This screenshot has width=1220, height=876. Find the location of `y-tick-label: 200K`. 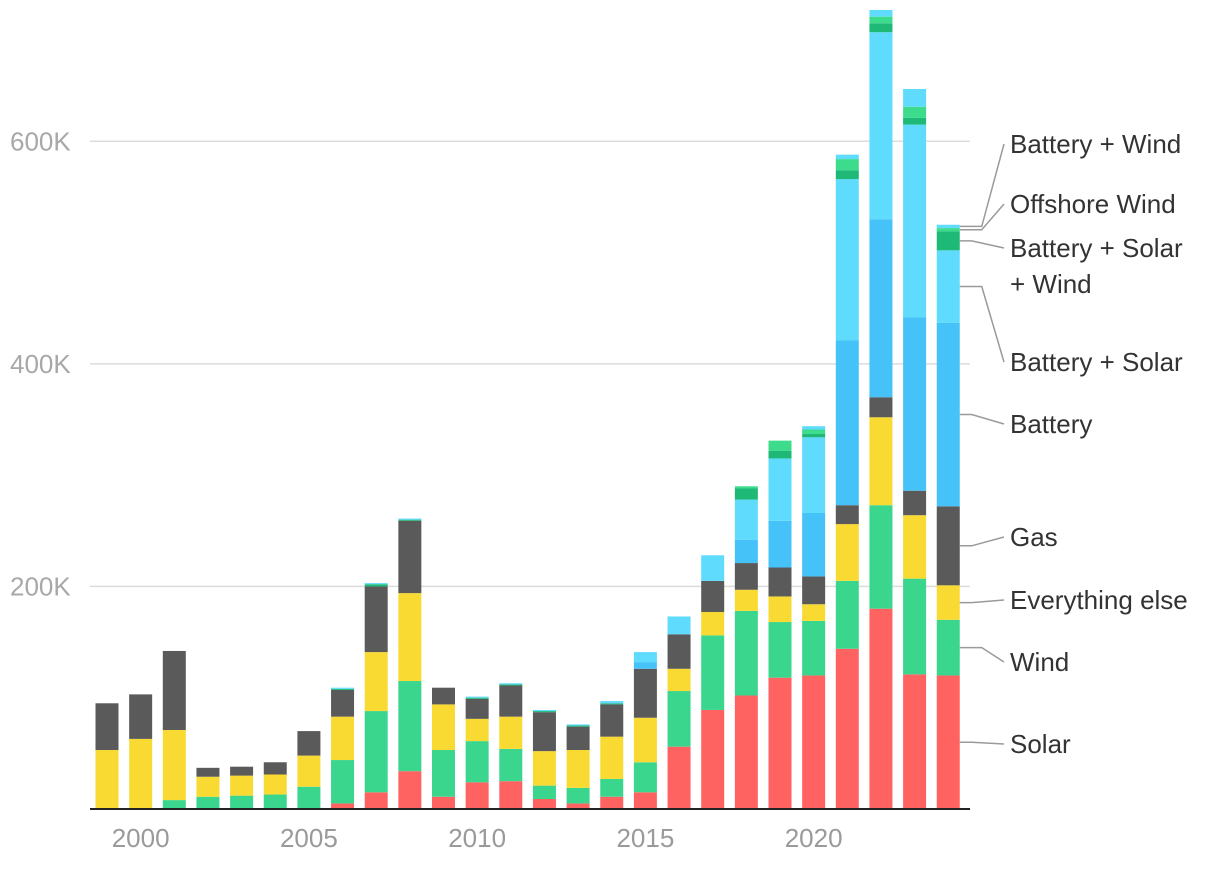

y-tick-label: 200K is located at coordinates (40, 586).